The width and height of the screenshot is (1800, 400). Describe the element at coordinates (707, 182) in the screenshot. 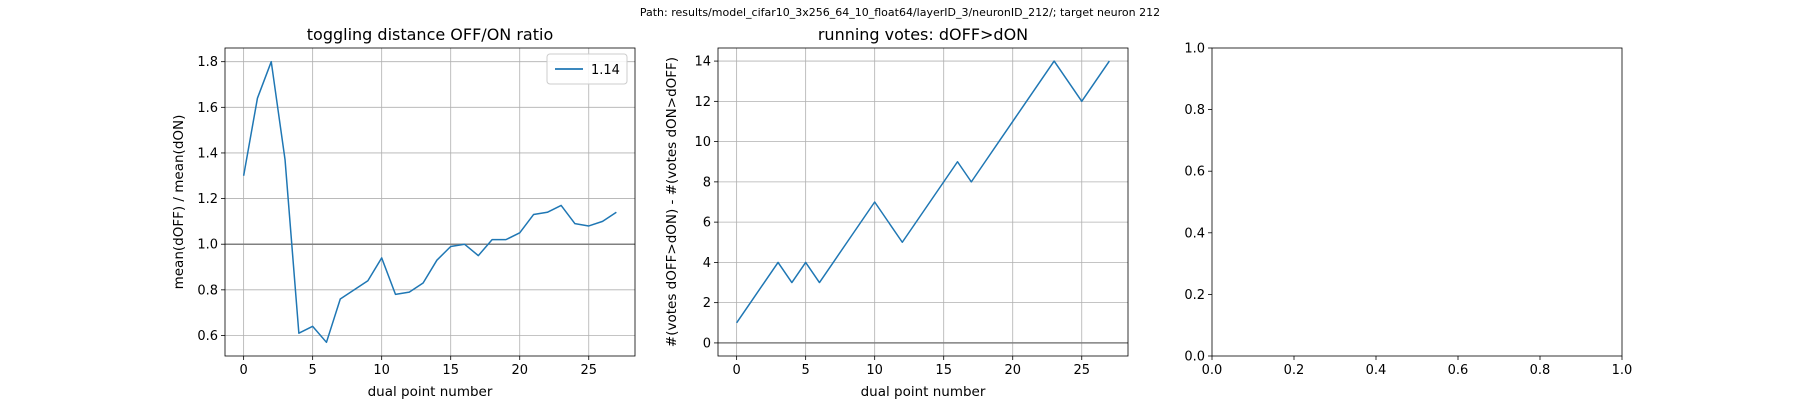

I see `y-tick-label: 8` at that location.